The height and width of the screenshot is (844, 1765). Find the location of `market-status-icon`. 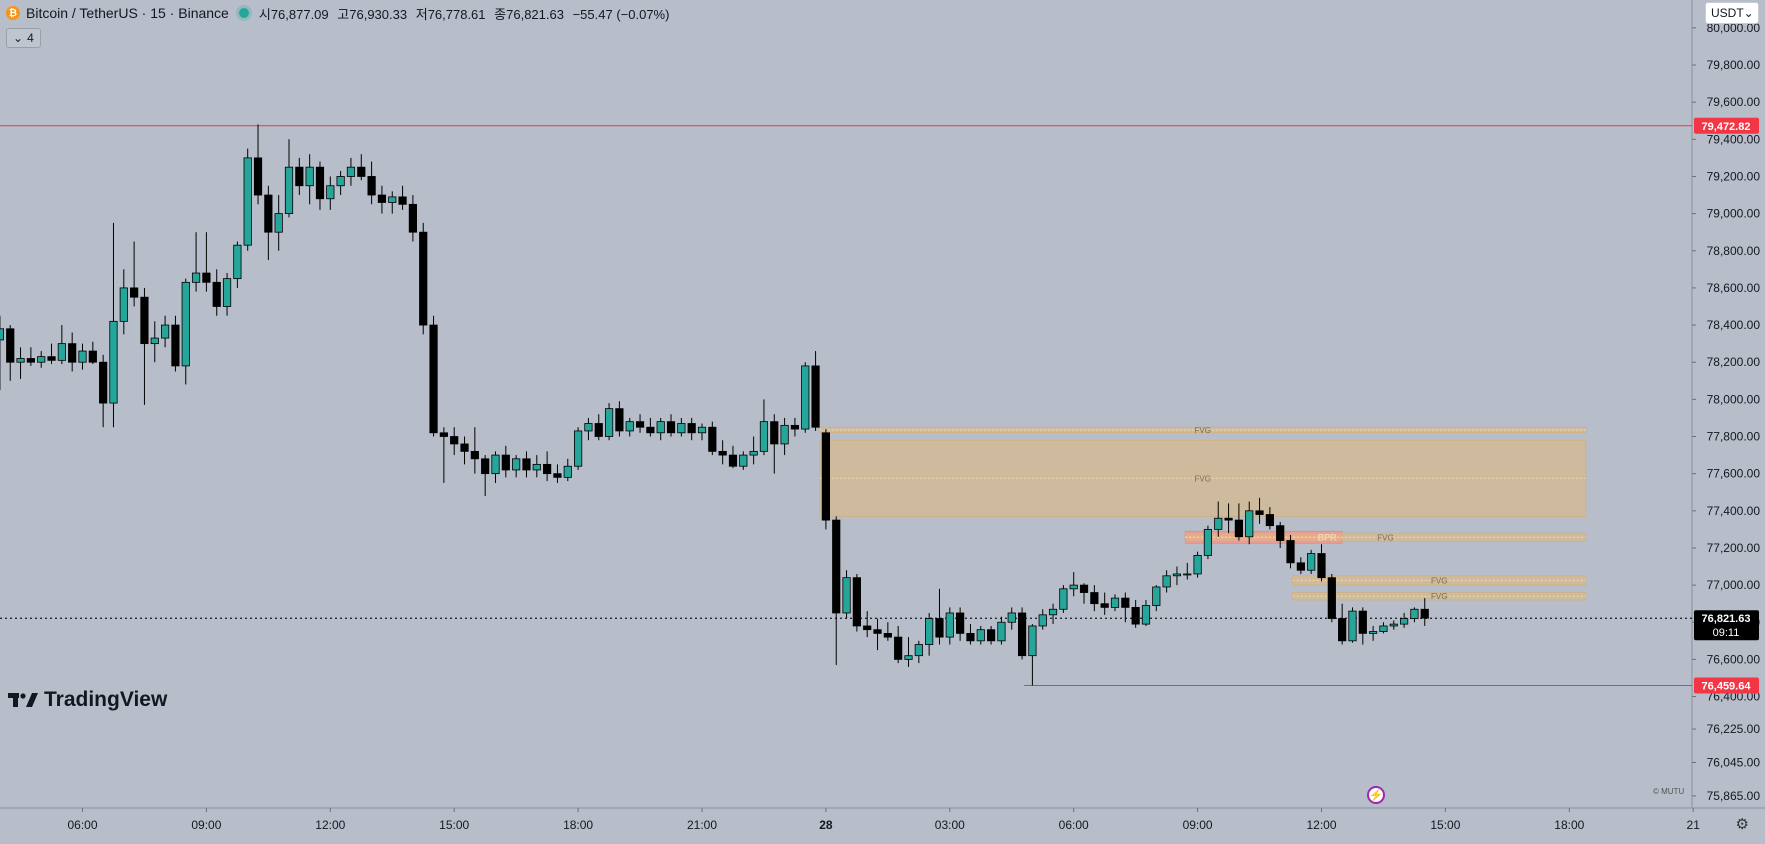

market-status-icon is located at coordinates (243, 13).